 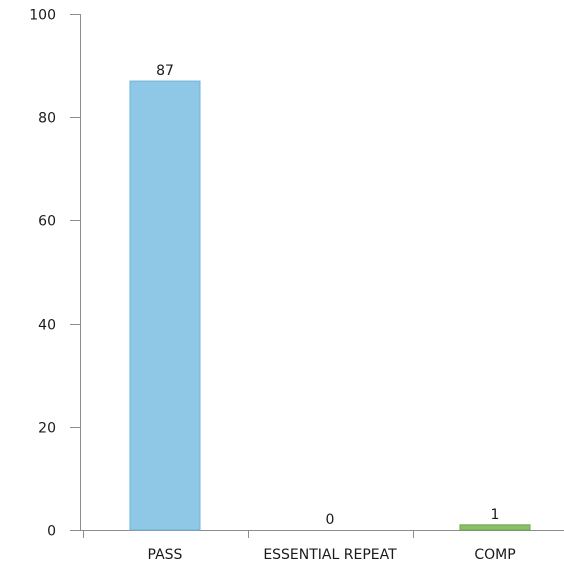 What do you see at coordinates (165, 555) in the screenshot?
I see `x-tick-label: PASS` at bounding box center [165, 555].